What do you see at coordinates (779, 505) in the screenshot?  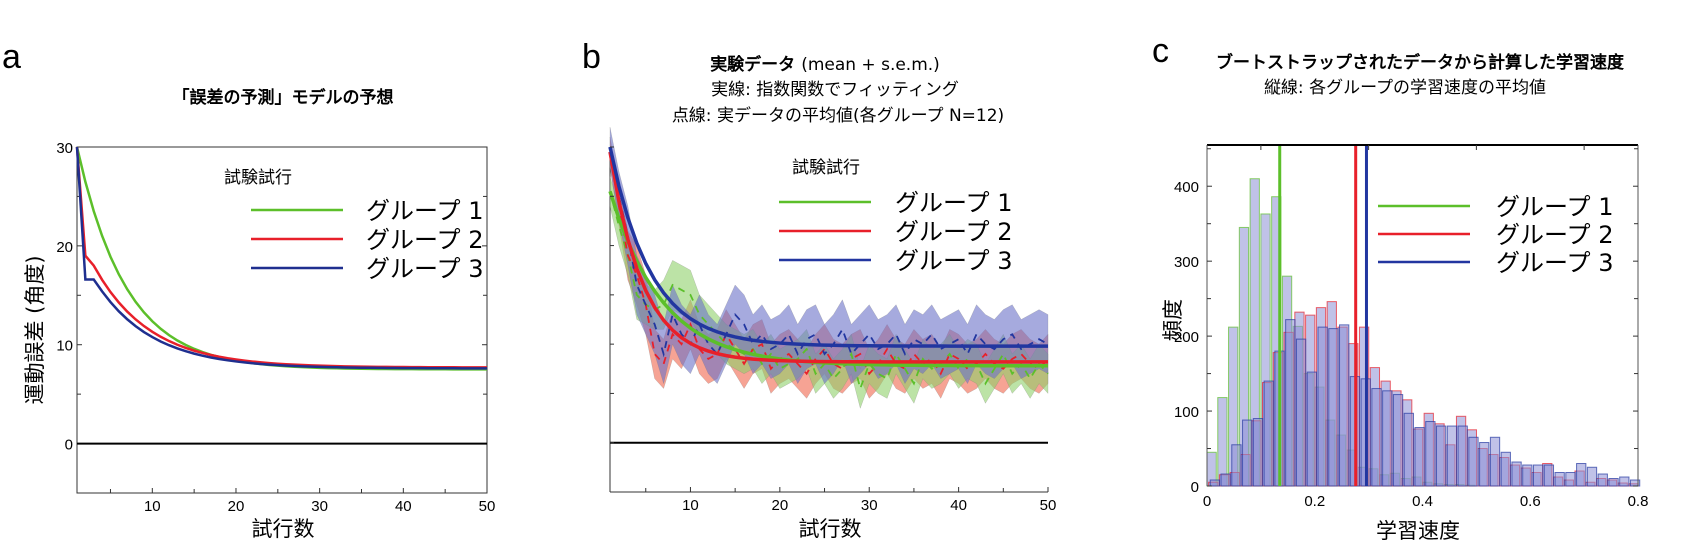 I see `panel-b-xtick-label: 20` at bounding box center [779, 505].